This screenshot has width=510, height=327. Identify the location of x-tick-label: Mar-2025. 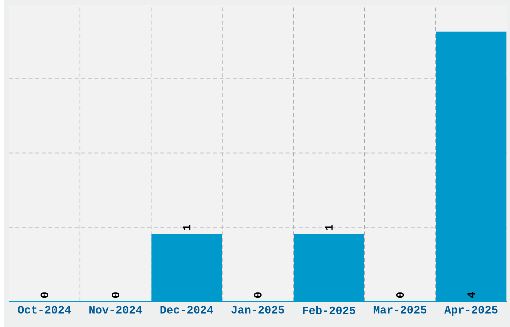
(400, 310).